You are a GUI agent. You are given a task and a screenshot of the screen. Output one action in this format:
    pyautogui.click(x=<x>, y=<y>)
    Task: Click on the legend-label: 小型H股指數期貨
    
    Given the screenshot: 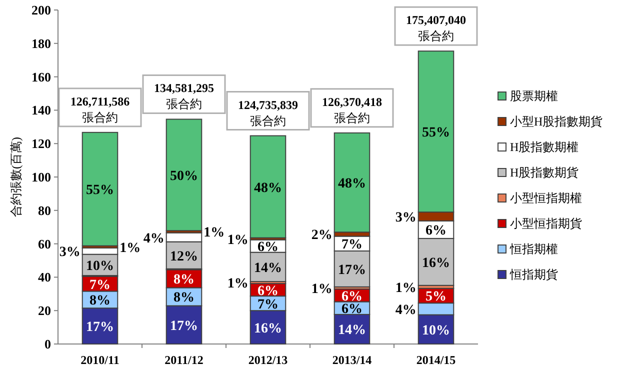 What is the action you would take?
    pyautogui.click(x=556, y=121)
    